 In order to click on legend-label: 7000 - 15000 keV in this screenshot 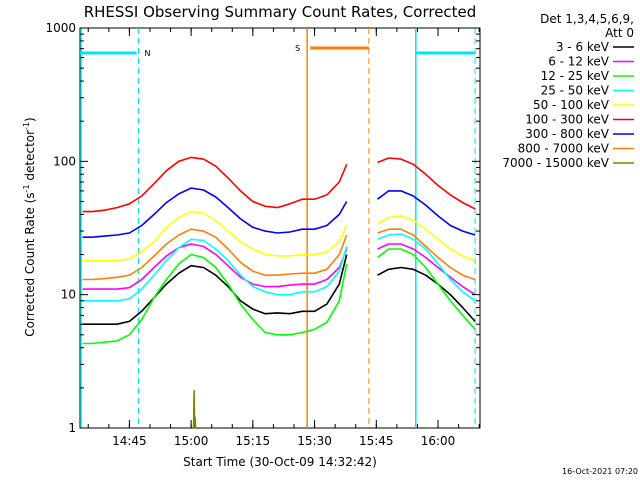, I will do `click(555, 163)`.